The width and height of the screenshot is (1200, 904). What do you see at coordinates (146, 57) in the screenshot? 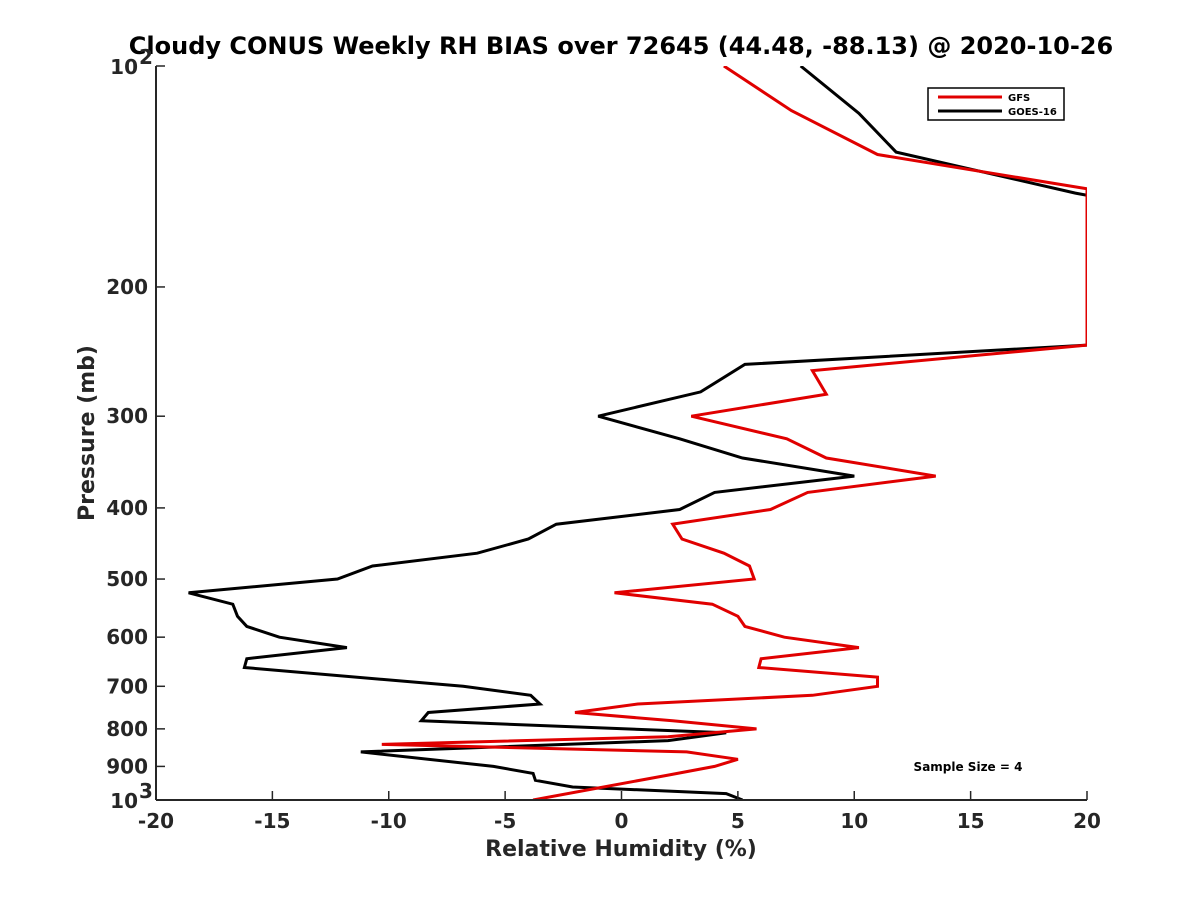
I see `y-tick-exponent: 2` at bounding box center [146, 57].